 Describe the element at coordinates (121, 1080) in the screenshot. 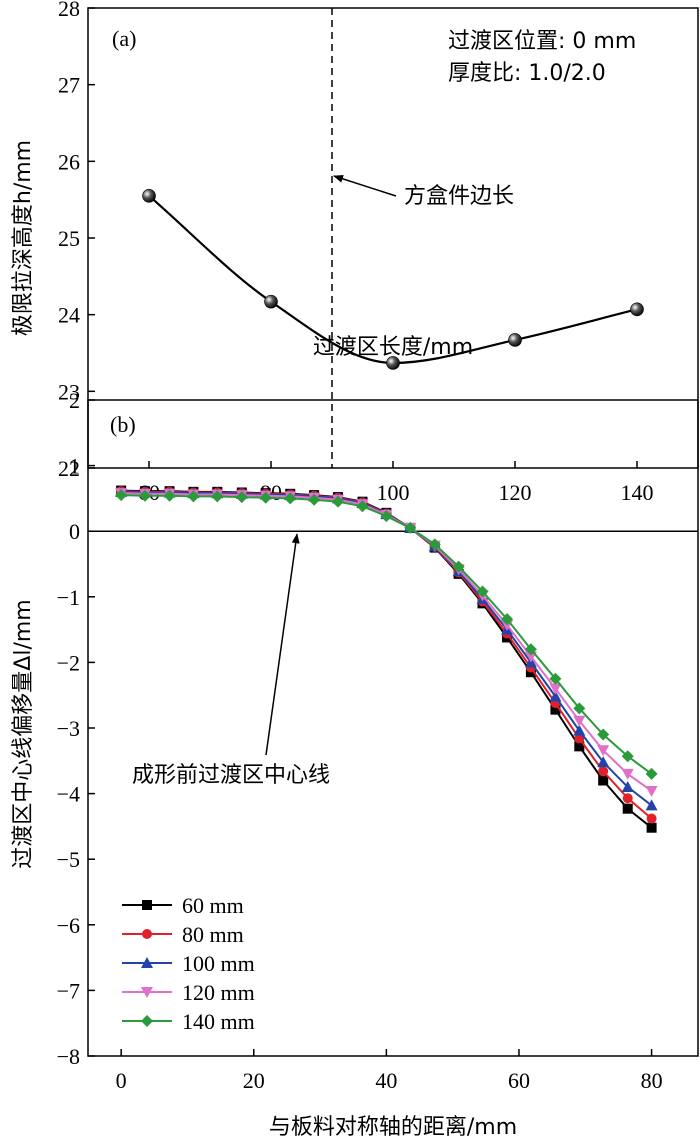

I see `x-tick-label-b: 0` at that location.